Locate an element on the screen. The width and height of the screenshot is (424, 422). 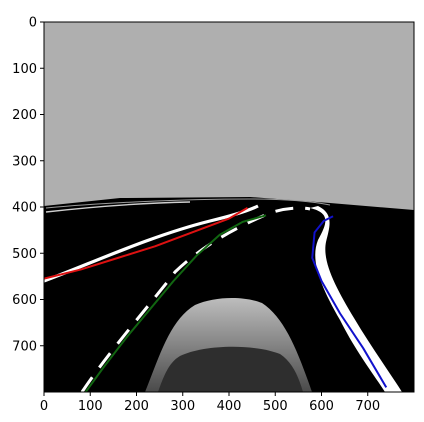
y-tick-label: 600 is located at coordinates (24, 300).